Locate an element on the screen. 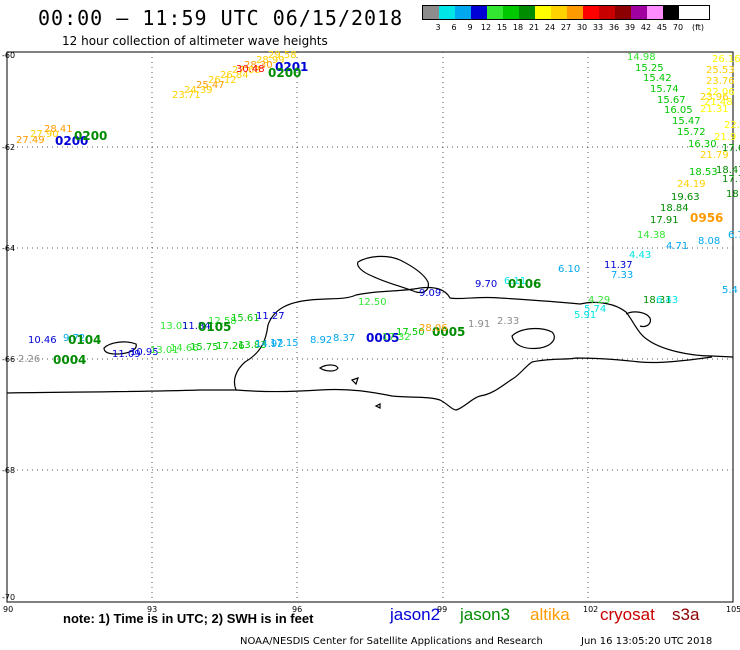 Image resolution: width=740 pixels, height=650 pixels. wave-height-label: 4.43 is located at coordinates (640, 255).